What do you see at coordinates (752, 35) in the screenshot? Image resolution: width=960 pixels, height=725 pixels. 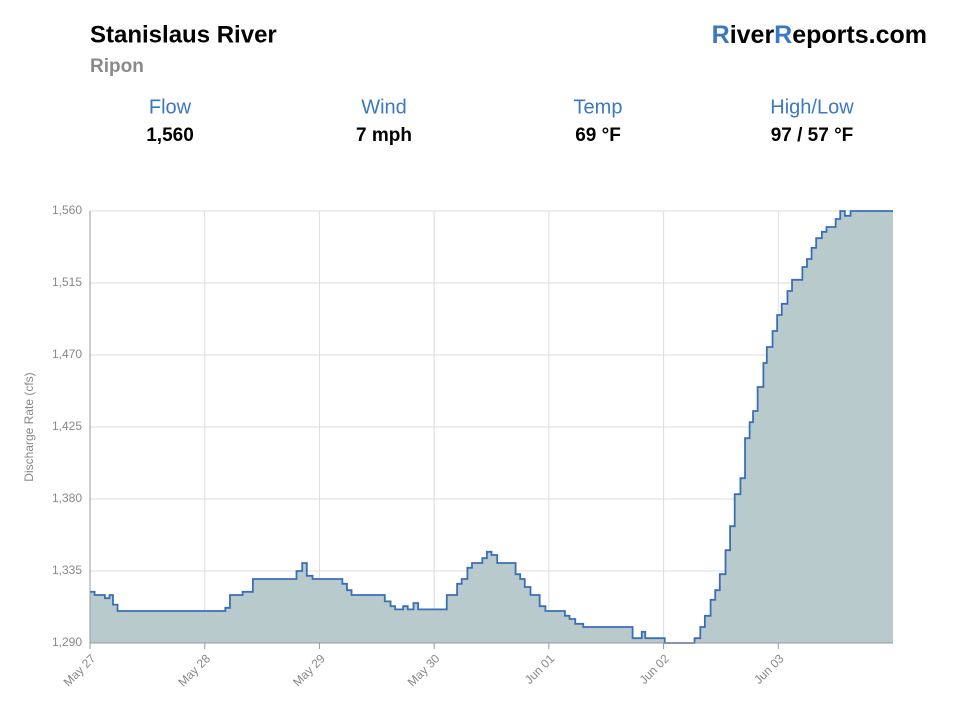 I see `brand-part: iver` at bounding box center [752, 35].